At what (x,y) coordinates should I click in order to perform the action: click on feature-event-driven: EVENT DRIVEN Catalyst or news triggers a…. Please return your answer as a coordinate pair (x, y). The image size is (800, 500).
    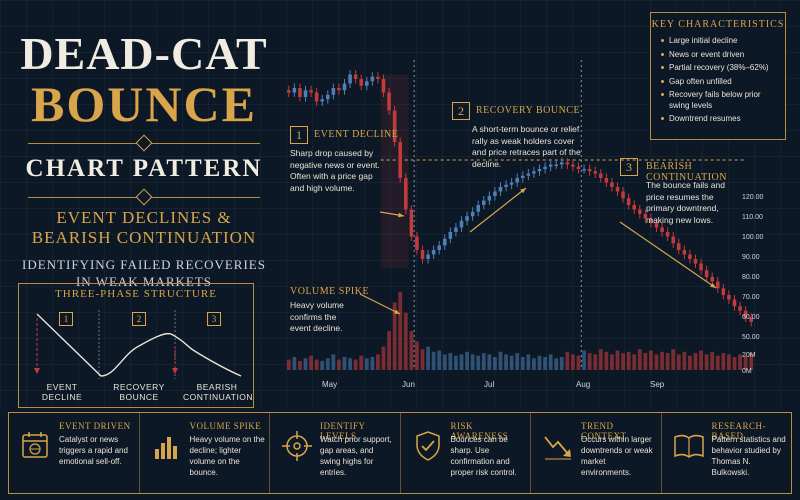
    Looking at the image, I should click on (74, 453).